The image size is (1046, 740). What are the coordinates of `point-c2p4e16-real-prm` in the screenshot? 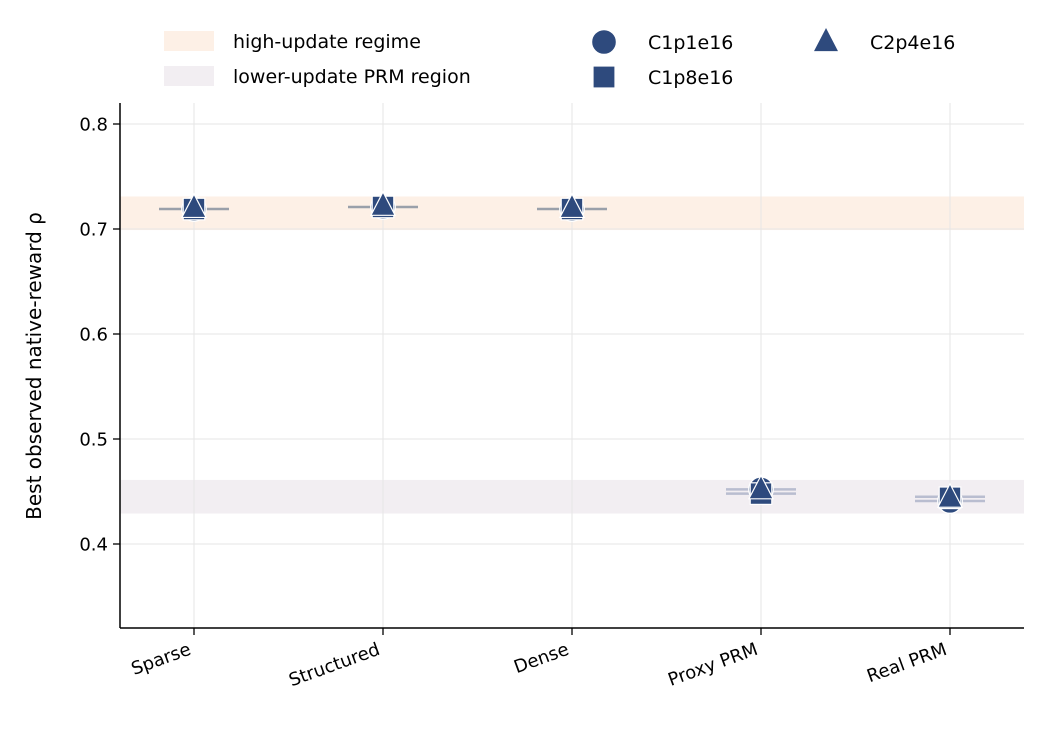 It's located at (950, 495).